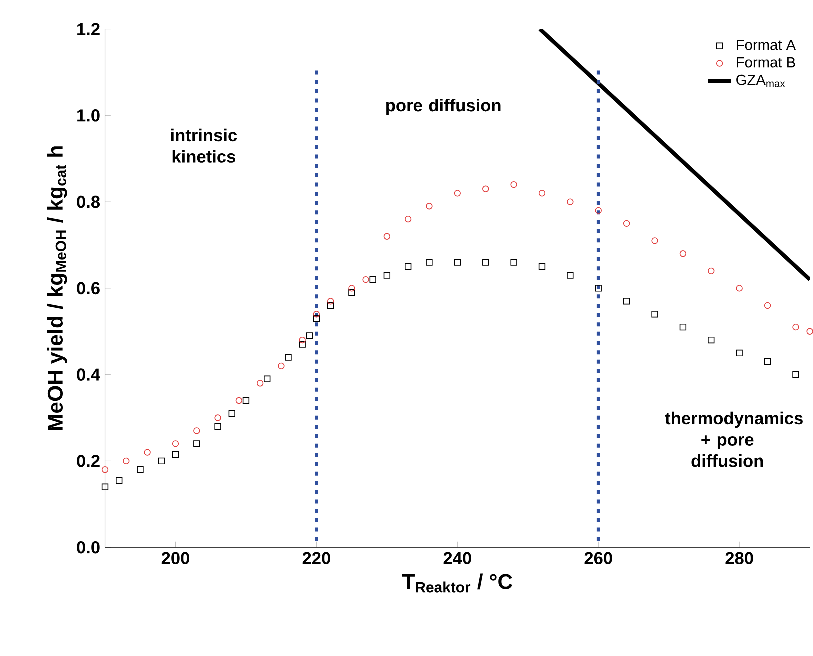 Image resolution: width=813 pixels, height=656 pixels. What do you see at coordinates (443, 107) in the screenshot?
I see `annotation: pore diffusion` at bounding box center [443, 107].